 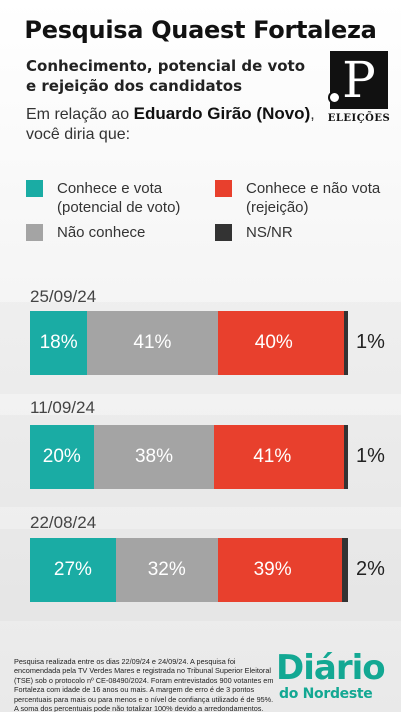 I want to click on candidate-name: Eduardo Girão (Novo), so click(x=222, y=113).